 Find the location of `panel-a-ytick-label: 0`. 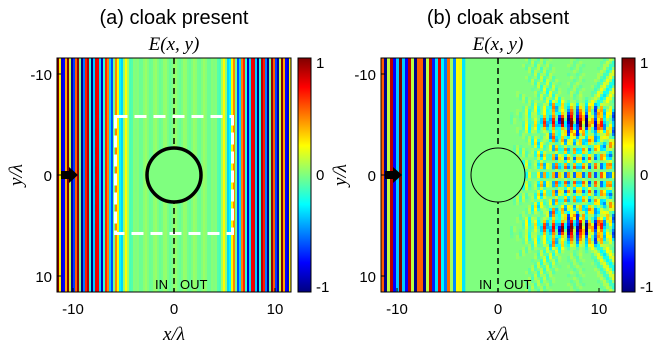

panel-a-ytick-label: 0 is located at coordinates (48, 176).